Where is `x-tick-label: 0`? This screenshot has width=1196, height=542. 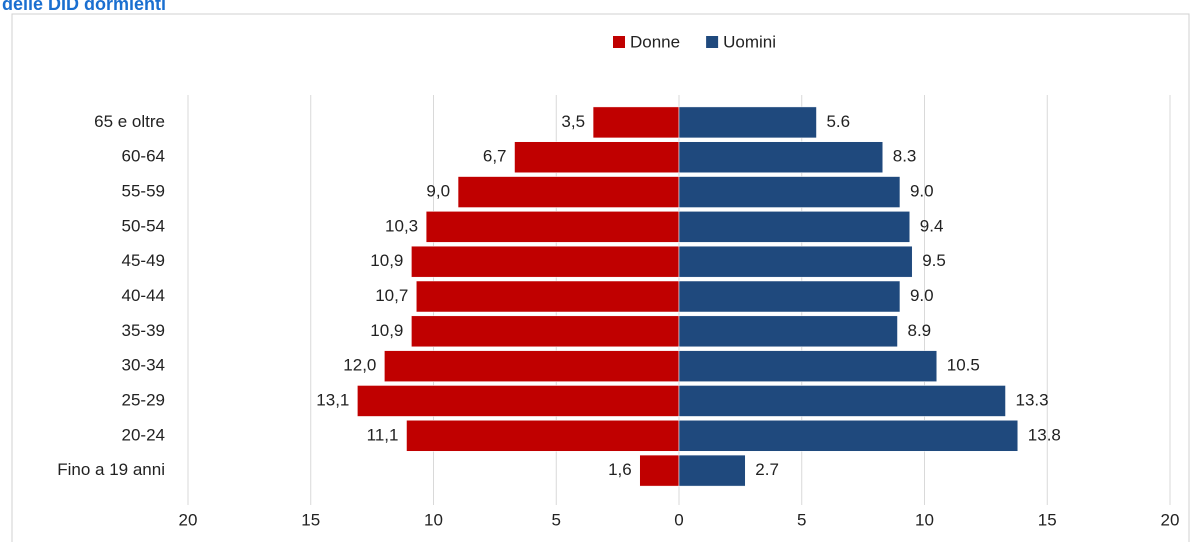 x-tick-label: 0 is located at coordinates (678, 519).